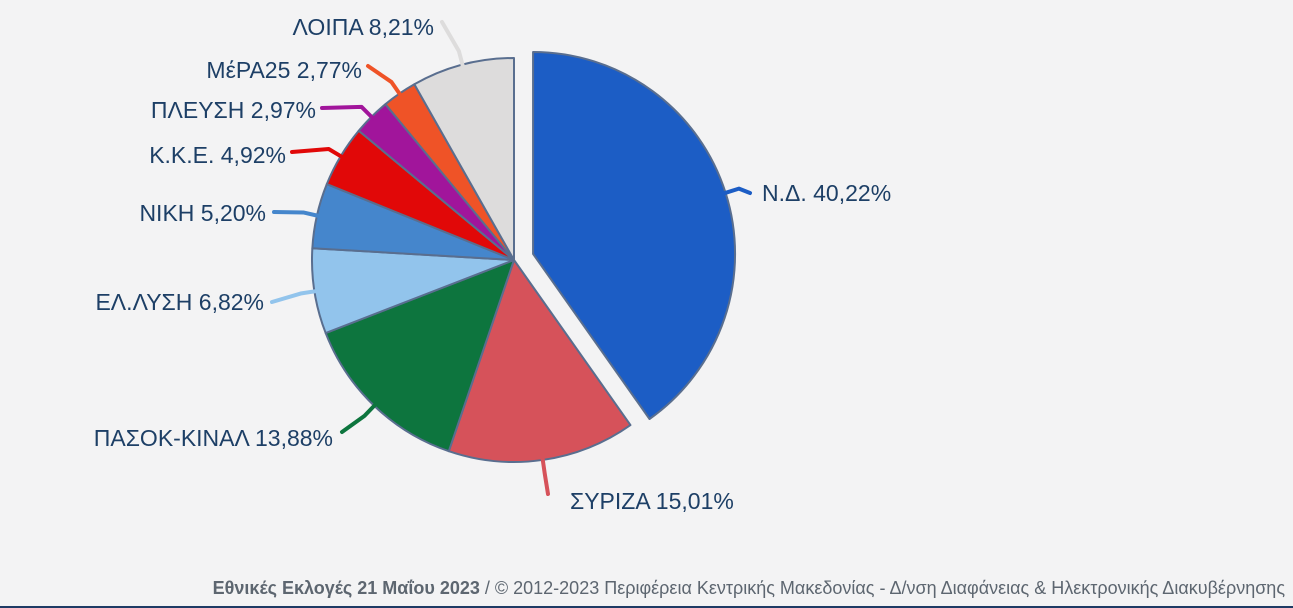 The image size is (1293, 608). What do you see at coordinates (646, 607) in the screenshot?
I see `footer-rule` at bounding box center [646, 607].